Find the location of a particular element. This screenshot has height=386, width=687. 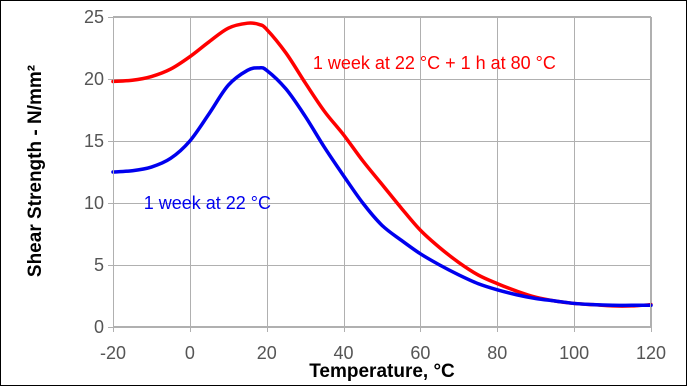

x-tick-label: 100 is located at coordinates (574, 353).